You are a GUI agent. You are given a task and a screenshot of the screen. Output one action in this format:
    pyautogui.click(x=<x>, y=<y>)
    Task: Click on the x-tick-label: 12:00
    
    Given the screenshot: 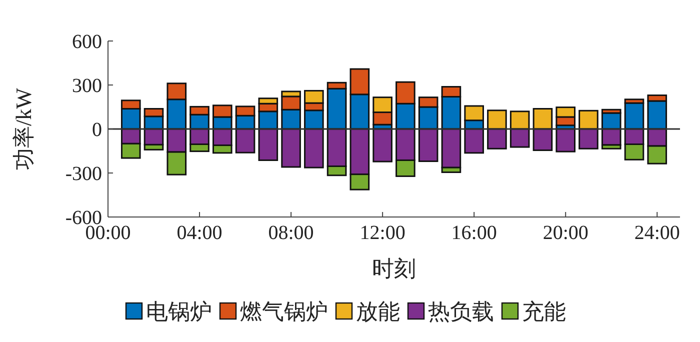 What is the action you would take?
    pyautogui.click(x=383, y=233)
    